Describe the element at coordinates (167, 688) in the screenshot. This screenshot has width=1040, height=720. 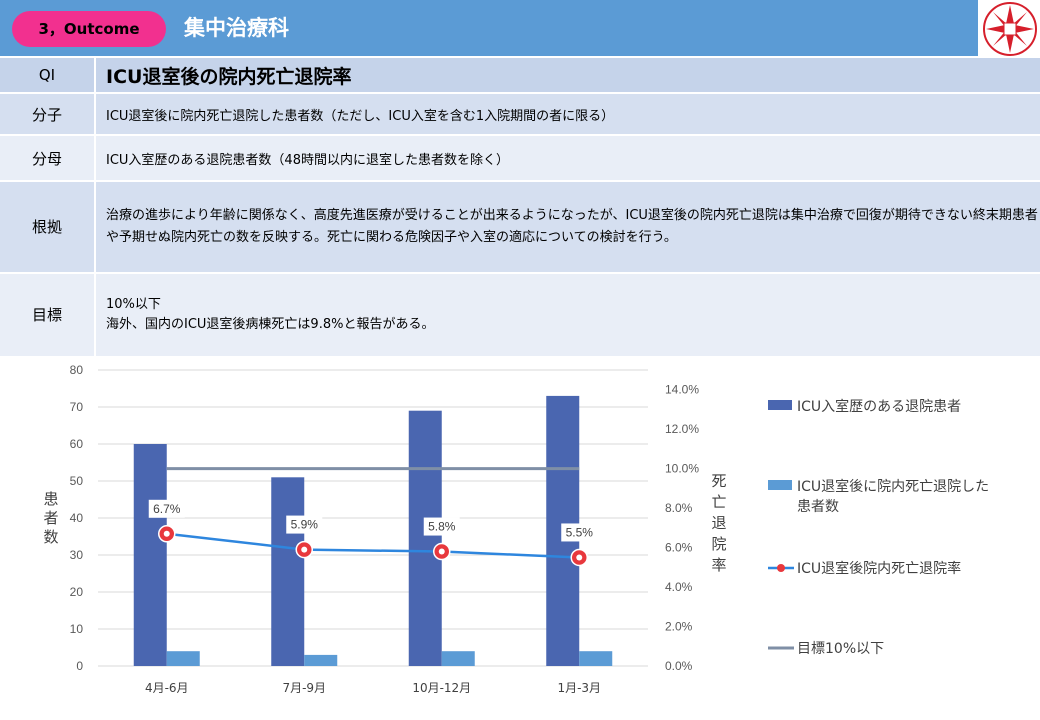
I see `x-tick-label: 4月-6月` at that location.